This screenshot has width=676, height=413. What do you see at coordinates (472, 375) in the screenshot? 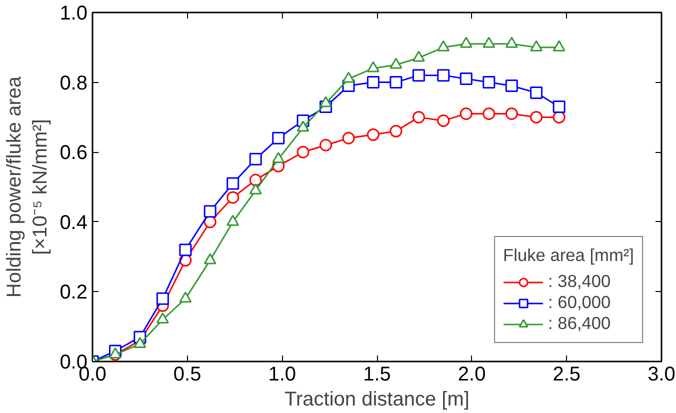
I see `x-tick-label: 2.0` at bounding box center [472, 375].